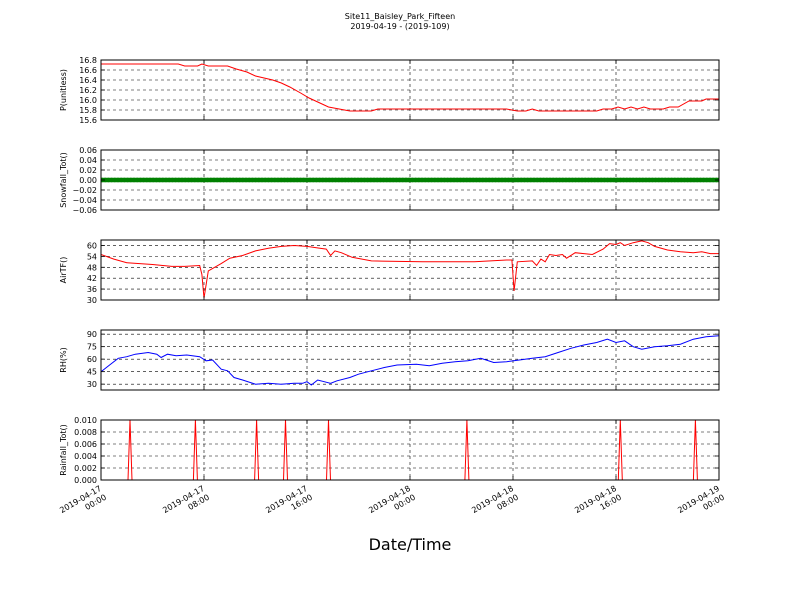 This screenshot has width=800, height=600. I want to click on y-tick-label: 16.6, so click(88, 70).